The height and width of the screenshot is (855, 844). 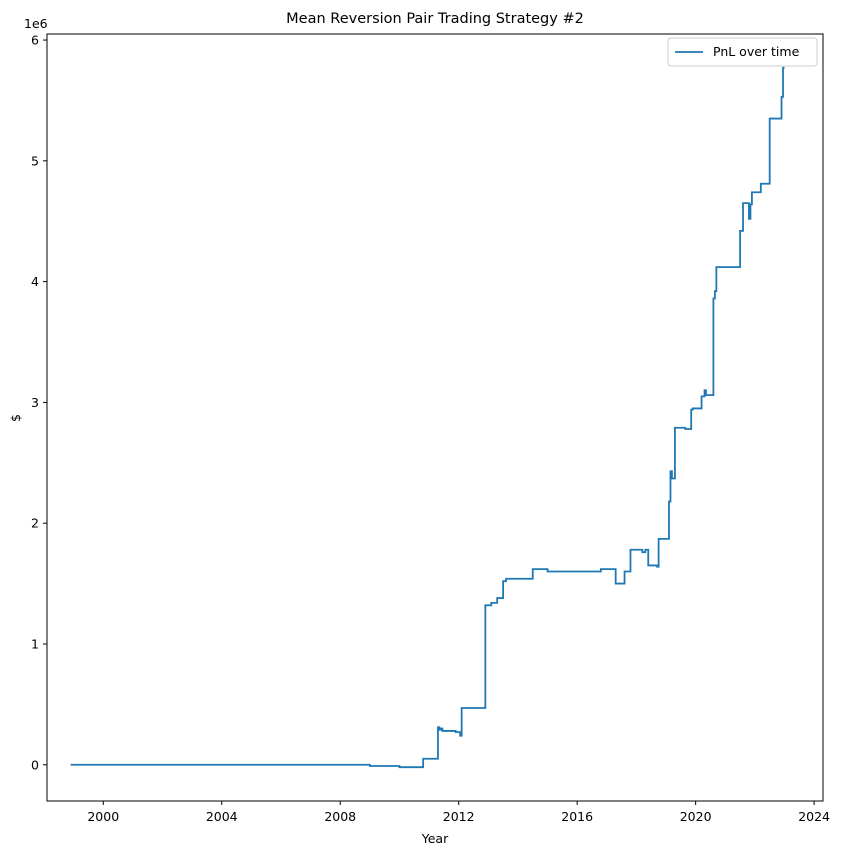 What do you see at coordinates (435, 838) in the screenshot?
I see `x-axis-label: Year` at bounding box center [435, 838].